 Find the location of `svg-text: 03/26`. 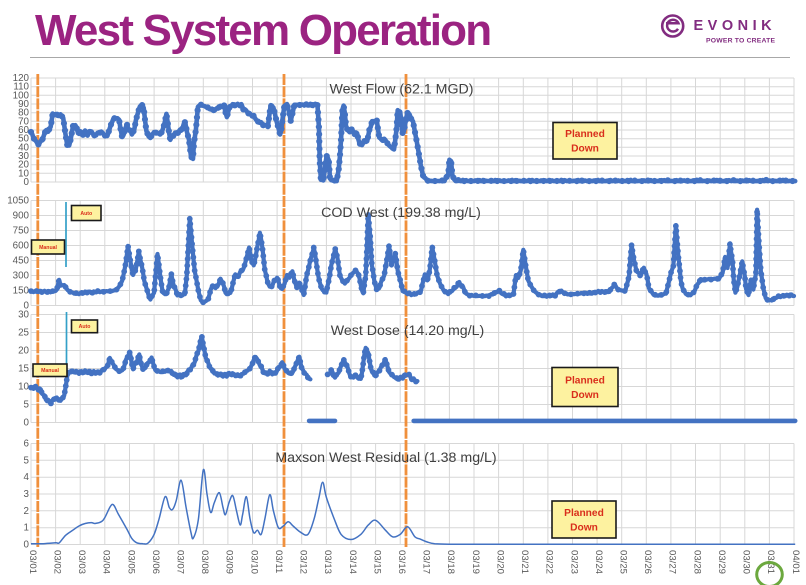

svg-text: 03/26 is located at coordinates (647, 562).